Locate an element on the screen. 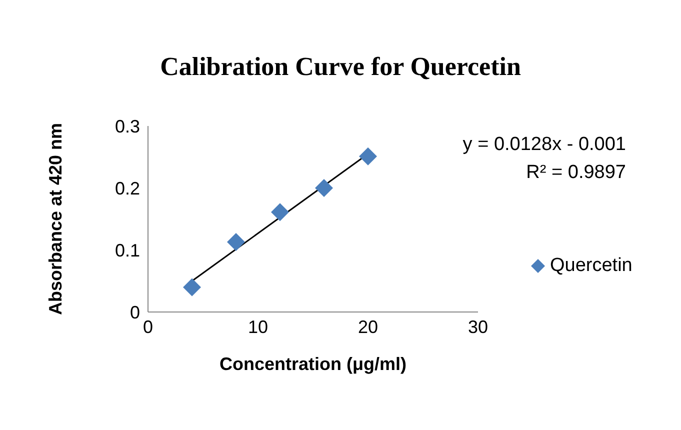 The width and height of the screenshot is (681, 430). y-axis-title: Absorbance at 420 nm is located at coordinates (55, 219).